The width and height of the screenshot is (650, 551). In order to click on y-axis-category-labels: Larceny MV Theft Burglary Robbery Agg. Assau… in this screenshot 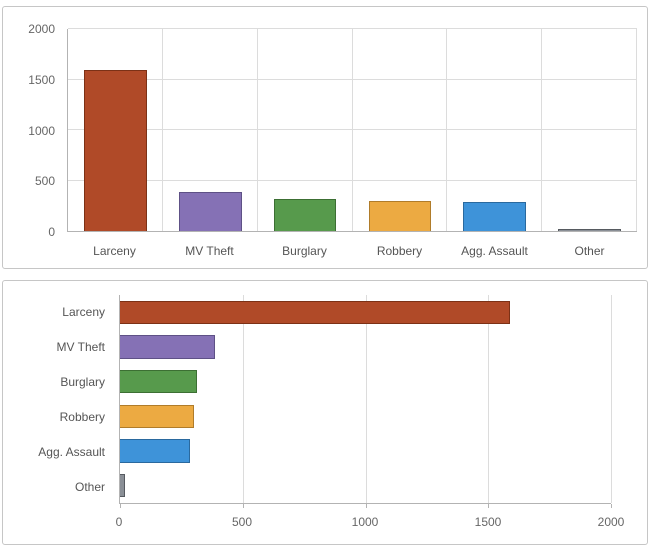, I will do `click(57, 399)`.